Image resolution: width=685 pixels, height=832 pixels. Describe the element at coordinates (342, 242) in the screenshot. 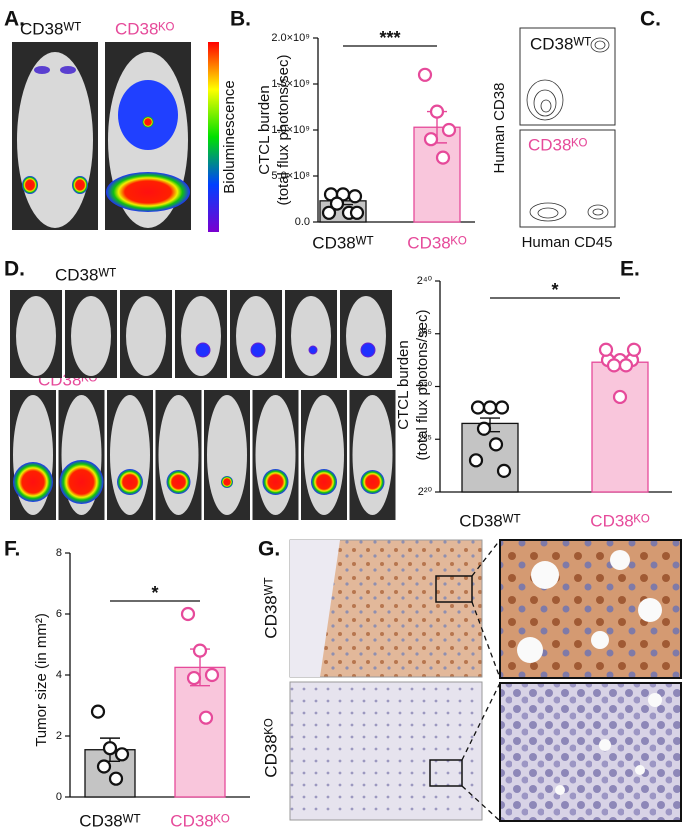

I see `x-tick-label: CD38ᵂᵀ` at that location.